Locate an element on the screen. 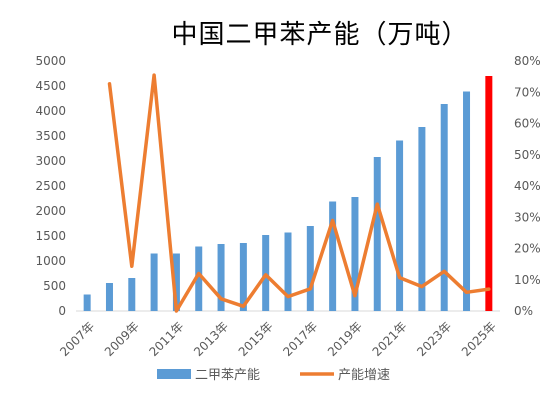 Image resolution: width=550 pixels, height=400 pixels. chart-title: 中国二甲苯产能（万吨） is located at coordinates (320, 35).